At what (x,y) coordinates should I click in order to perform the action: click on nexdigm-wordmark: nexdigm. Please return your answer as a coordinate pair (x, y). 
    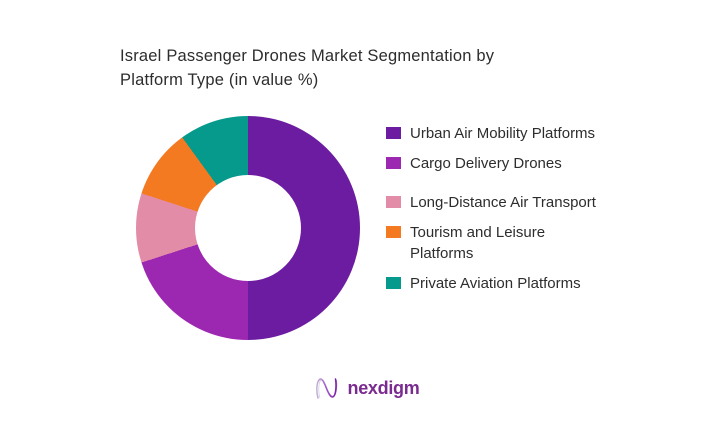
    Looking at the image, I should click on (383, 387).